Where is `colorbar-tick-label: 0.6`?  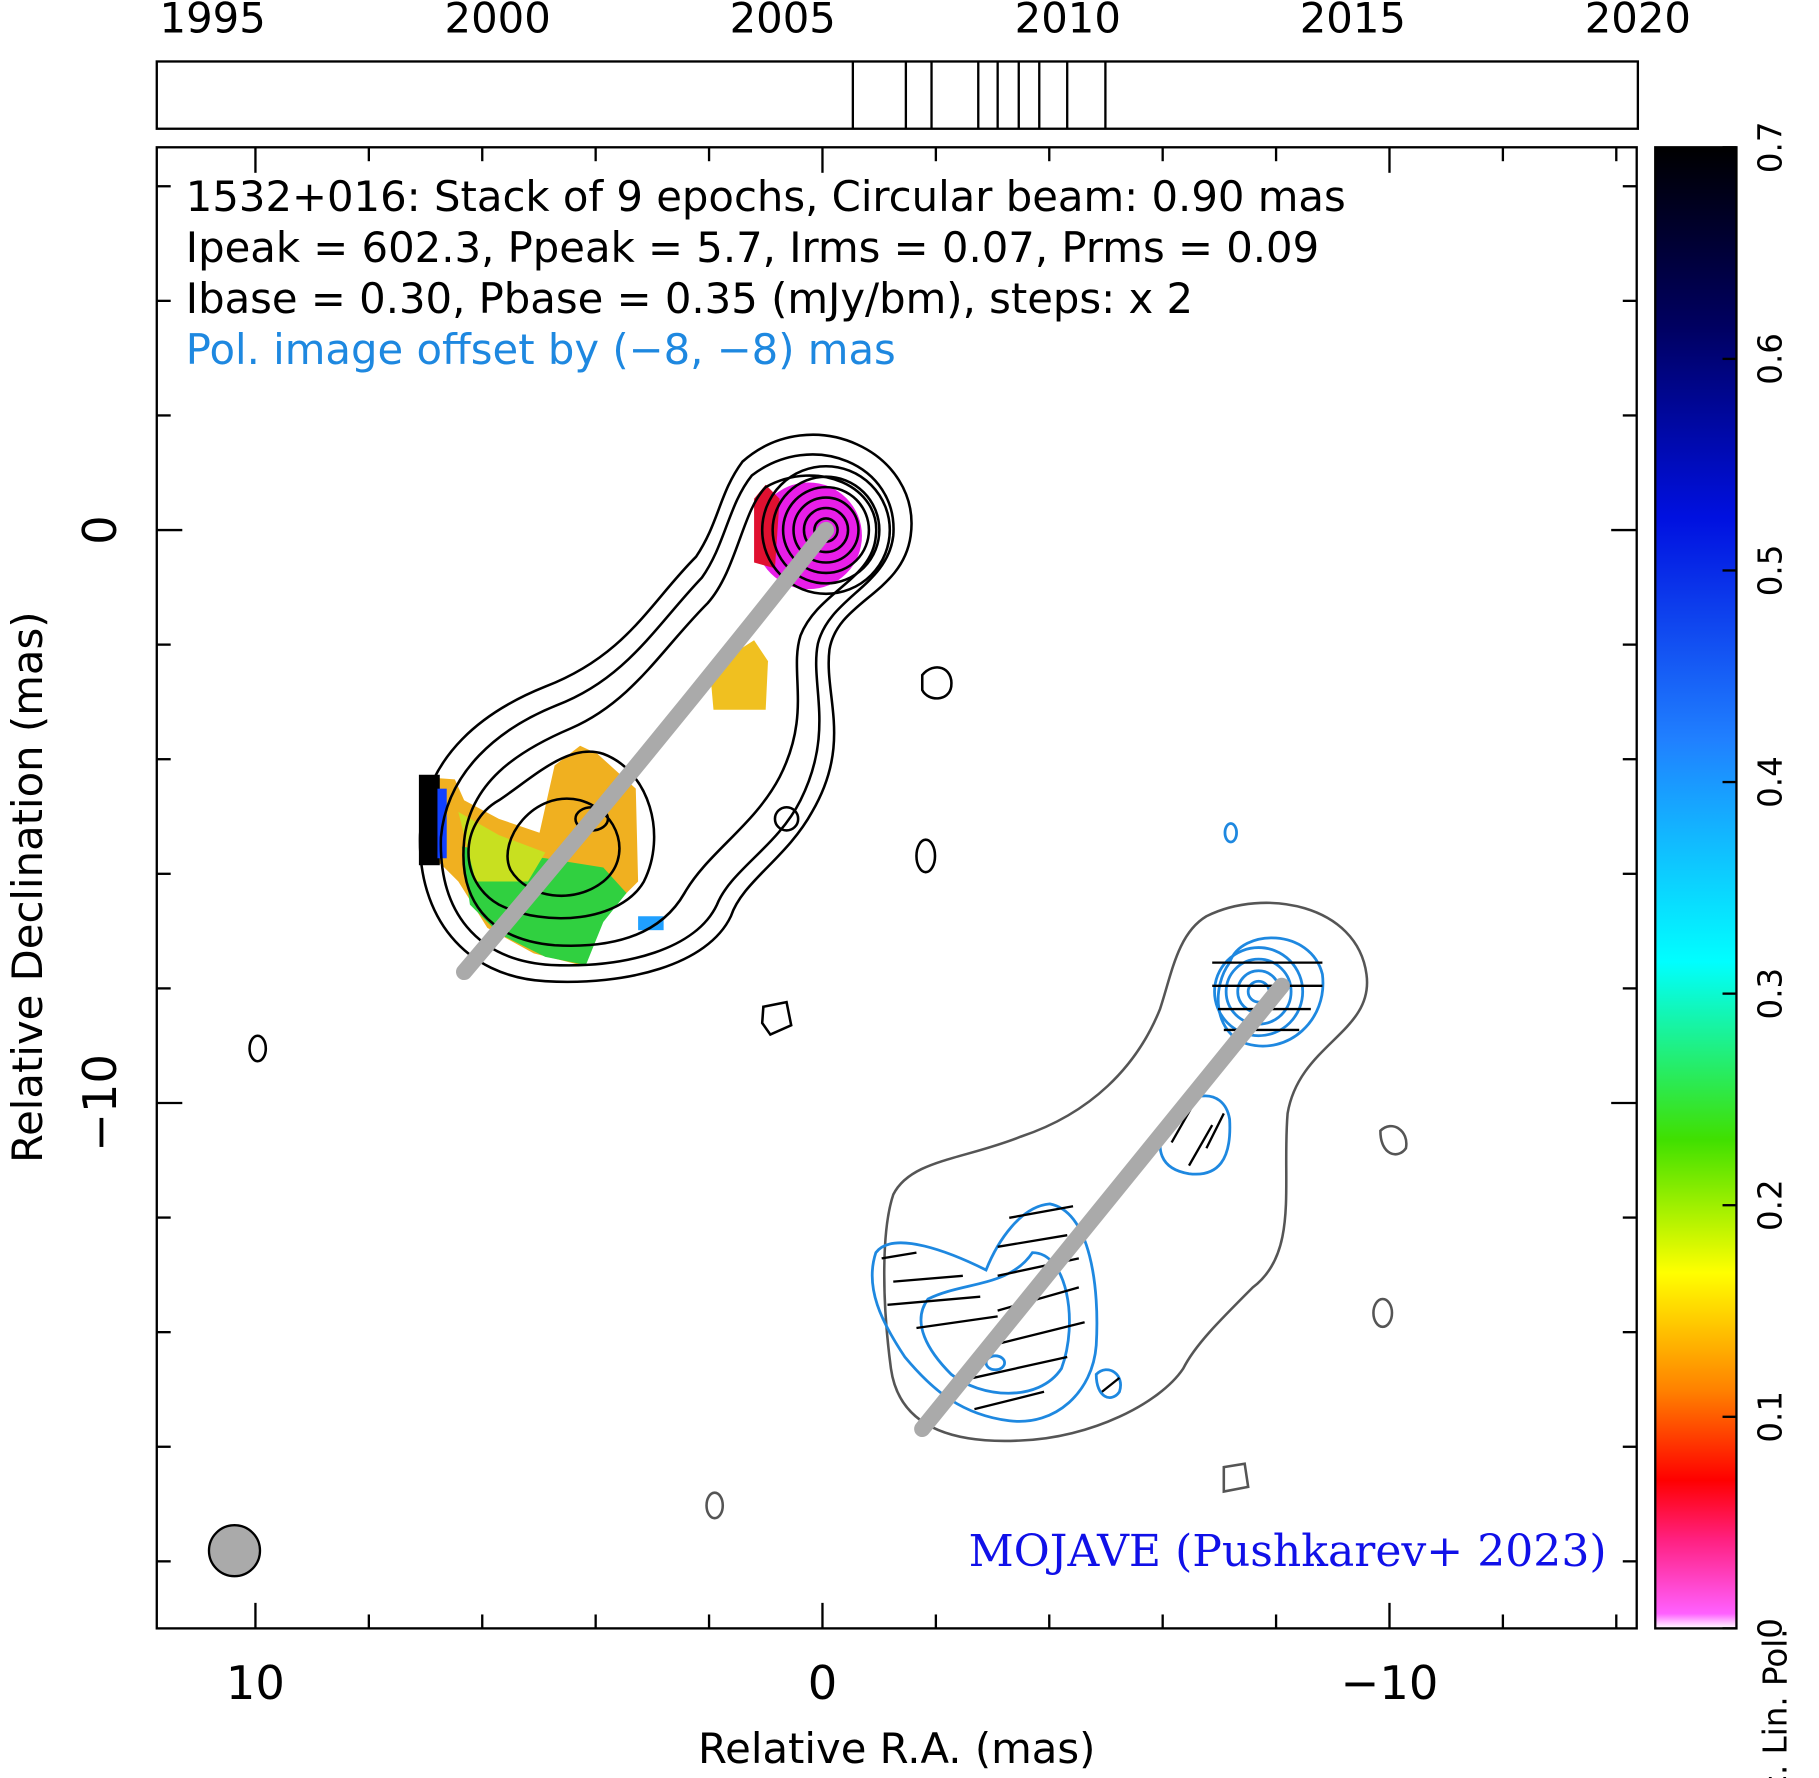
colorbar-tick-label: 0.6 is located at coordinates (1771, 359).